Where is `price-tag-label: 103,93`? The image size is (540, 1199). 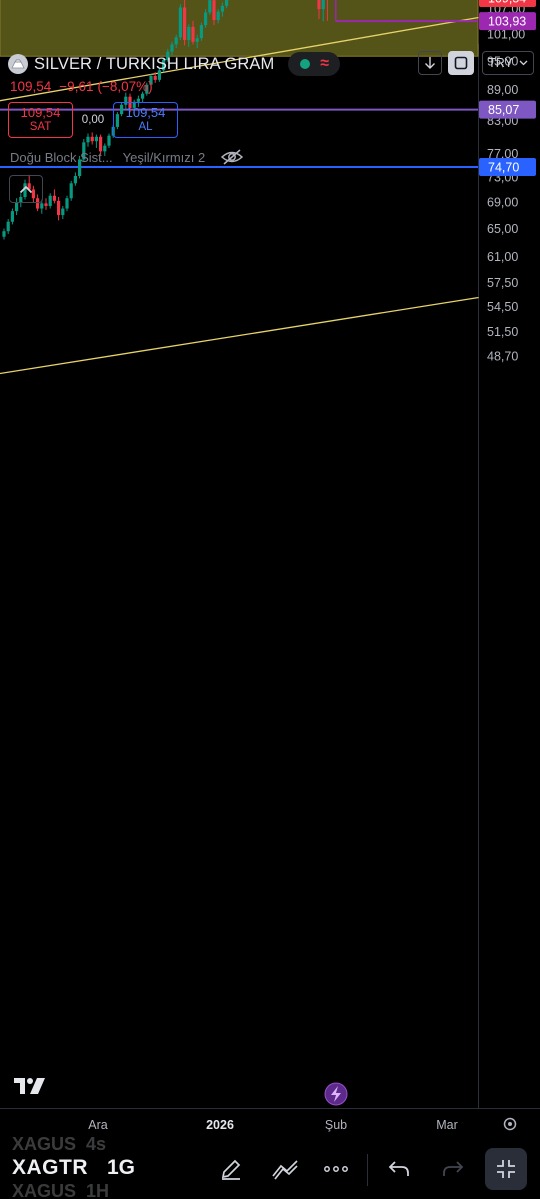
price-tag-label: 103,93 is located at coordinates (507, 22).